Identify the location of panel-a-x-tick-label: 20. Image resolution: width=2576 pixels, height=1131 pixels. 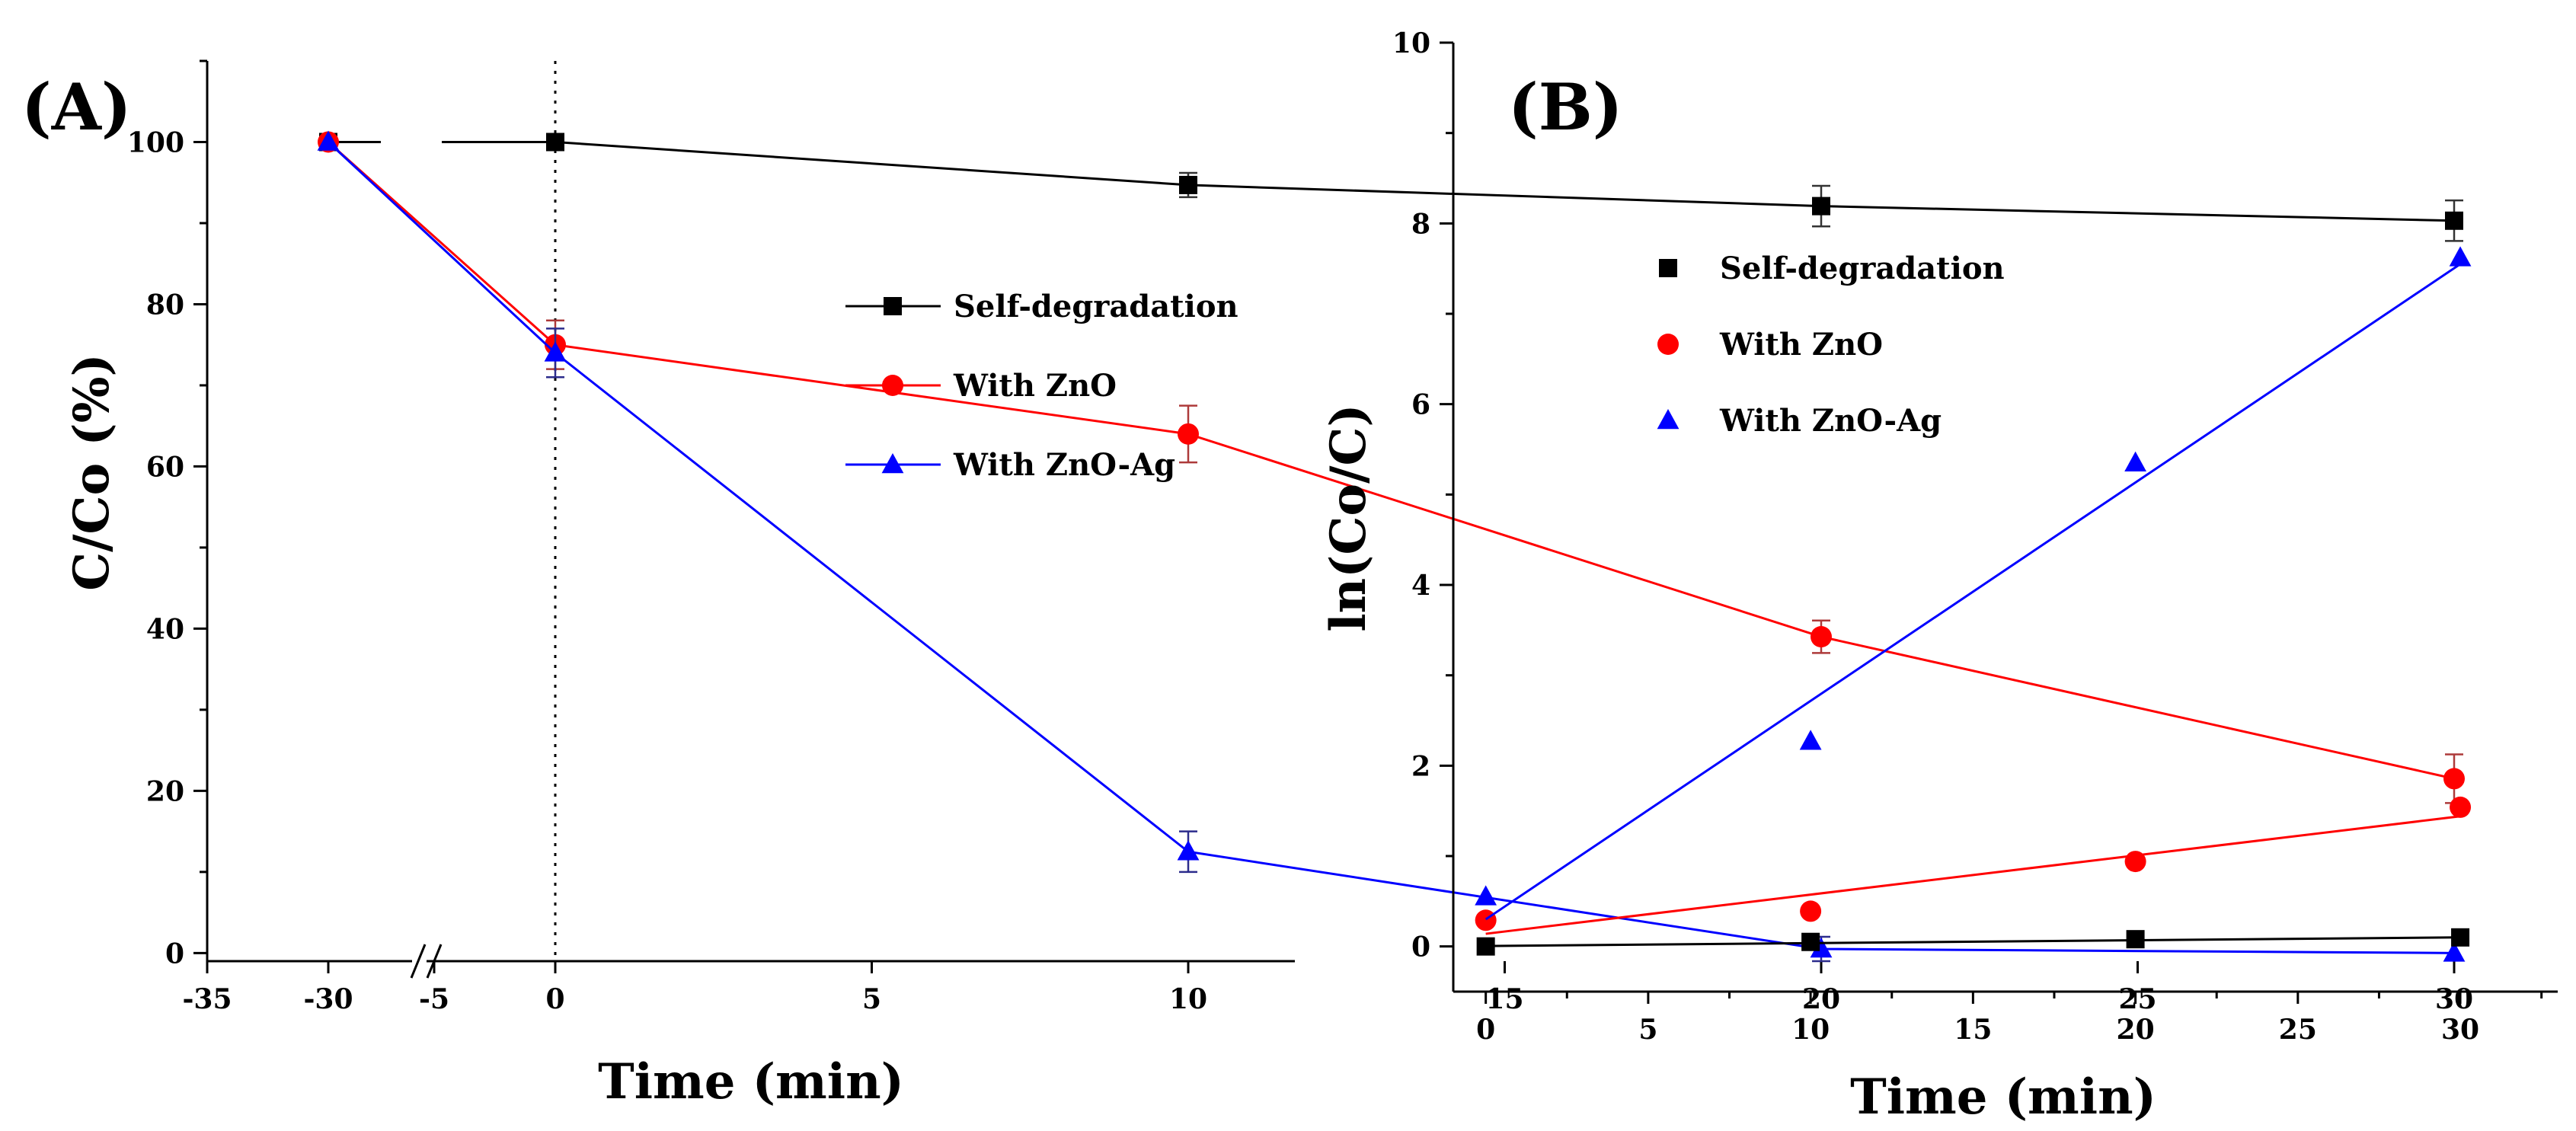
(1821, 999).